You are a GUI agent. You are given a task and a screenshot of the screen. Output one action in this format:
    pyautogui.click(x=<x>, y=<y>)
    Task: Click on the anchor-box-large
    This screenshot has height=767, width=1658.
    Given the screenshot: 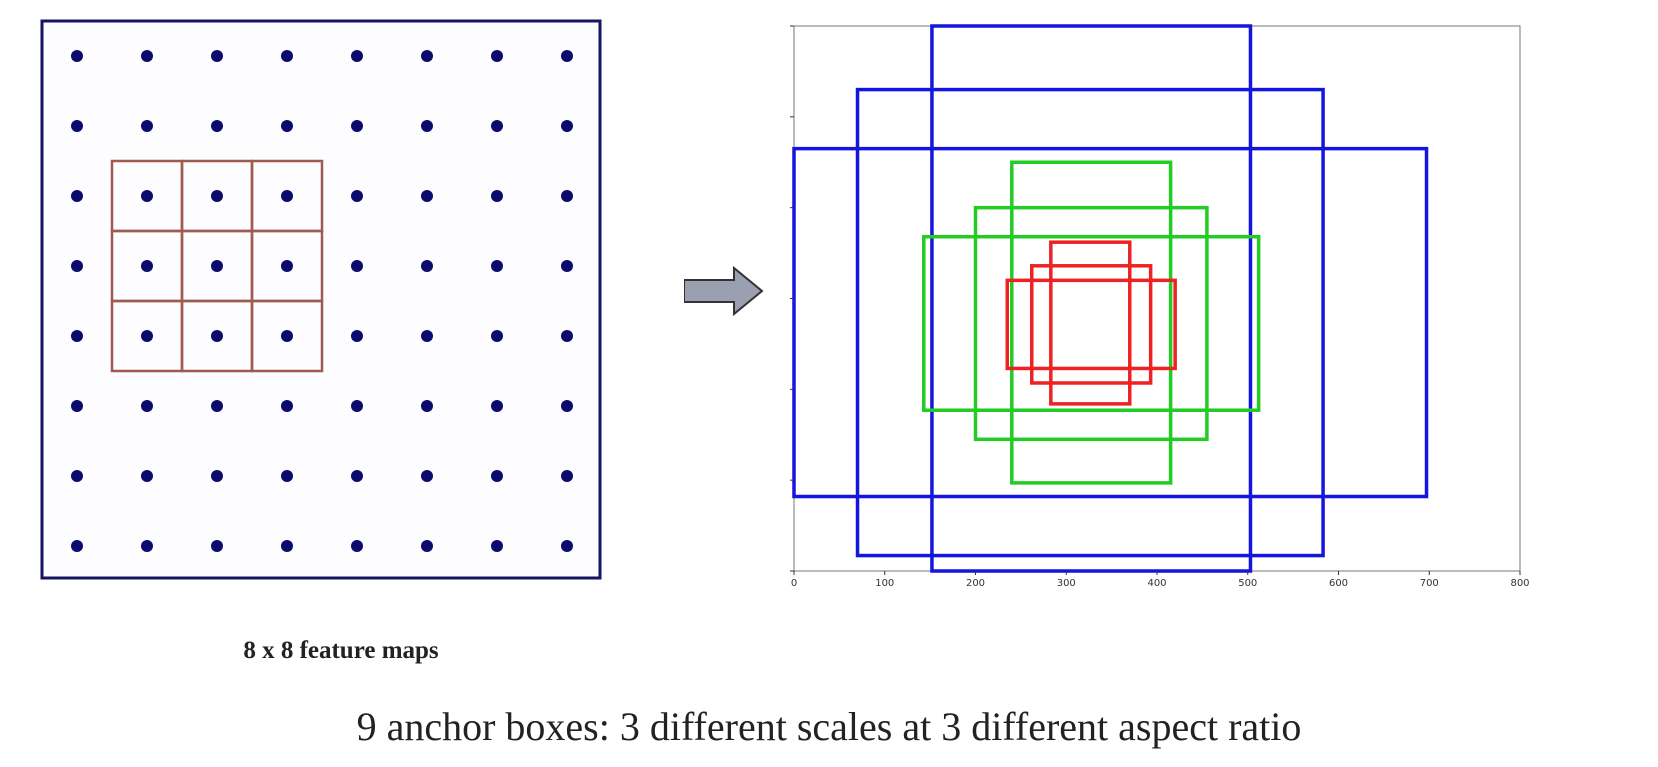 What is the action you would take?
    pyautogui.click(x=1091, y=298)
    